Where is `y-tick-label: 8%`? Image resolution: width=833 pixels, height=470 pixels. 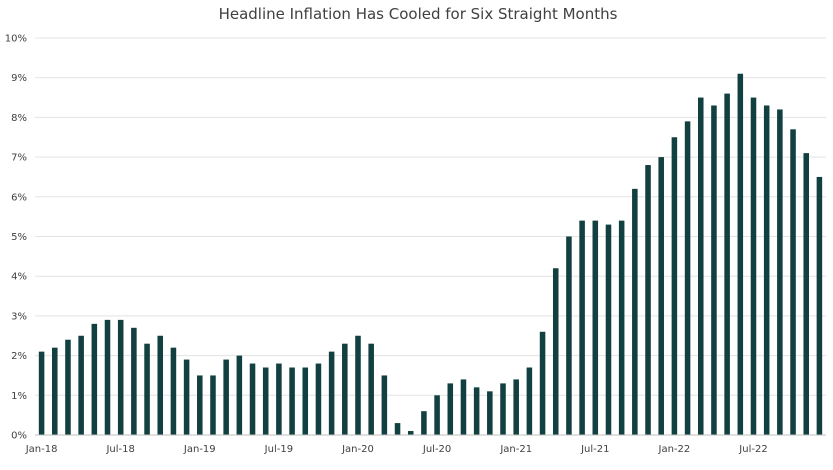
y-tick-label: 8% is located at coordinates (19, 118).